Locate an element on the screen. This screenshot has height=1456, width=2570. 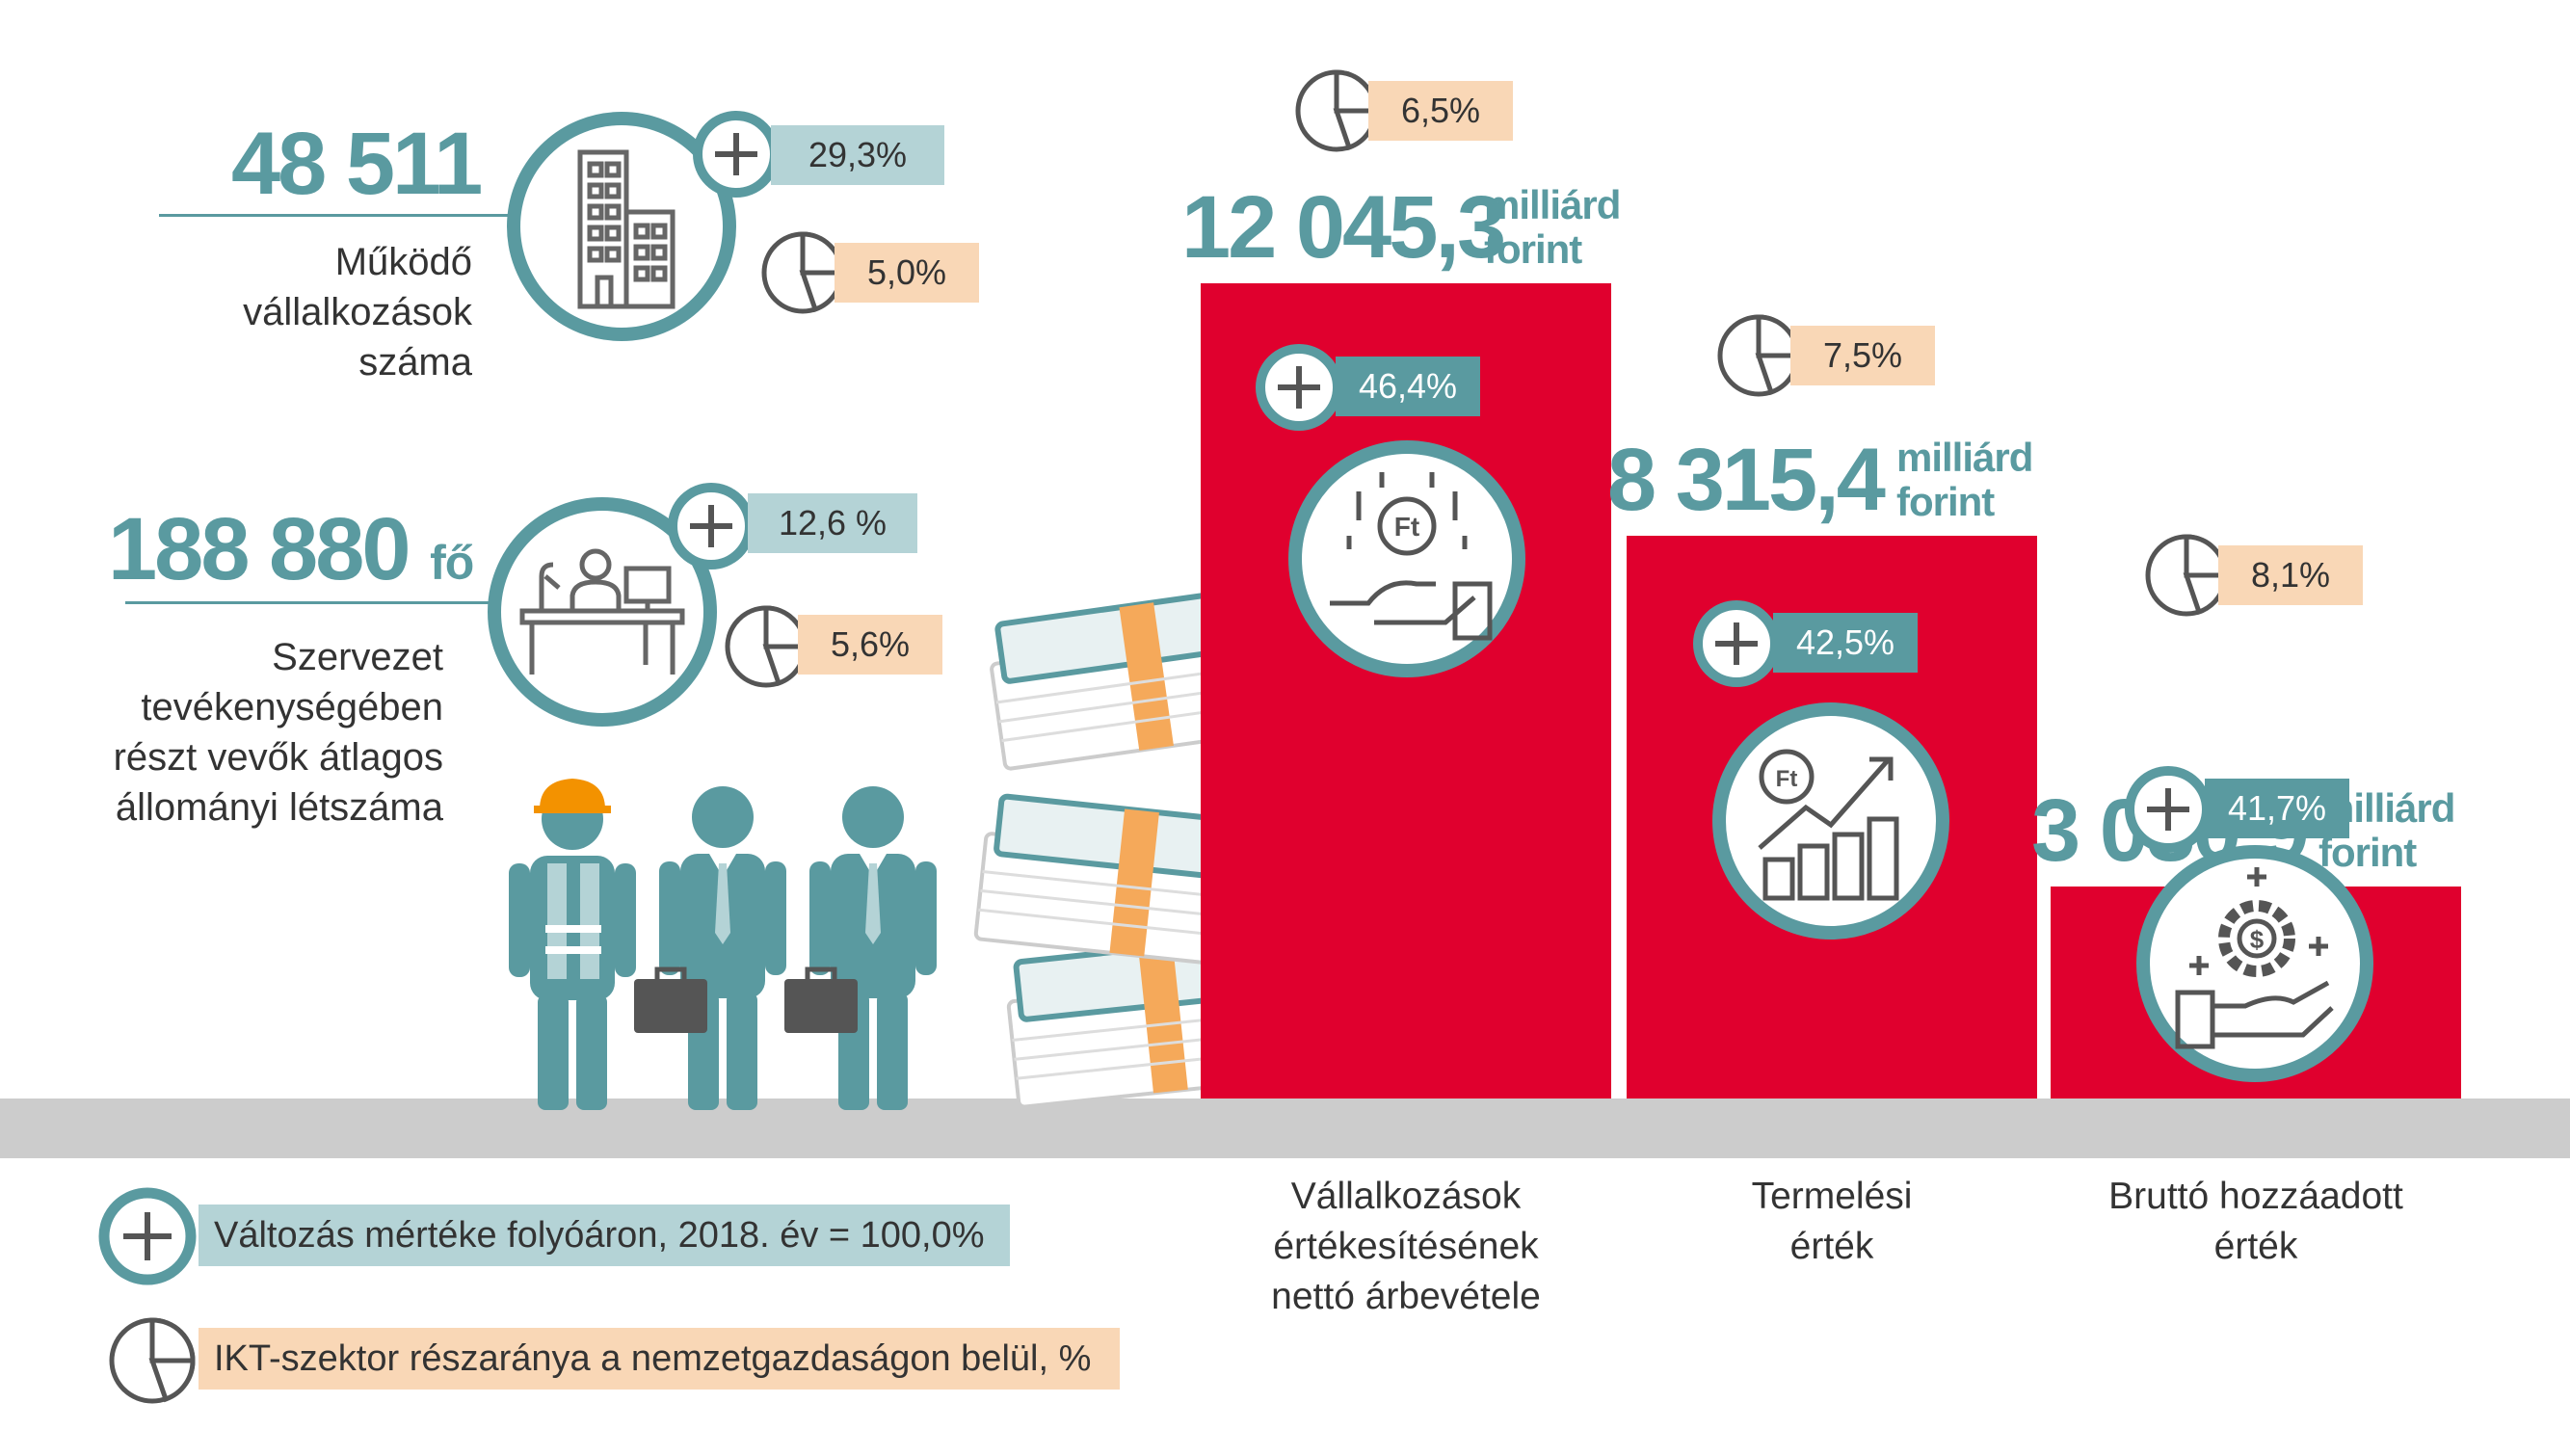
employees-number: 188 880 is located at coordinates (260, 549).